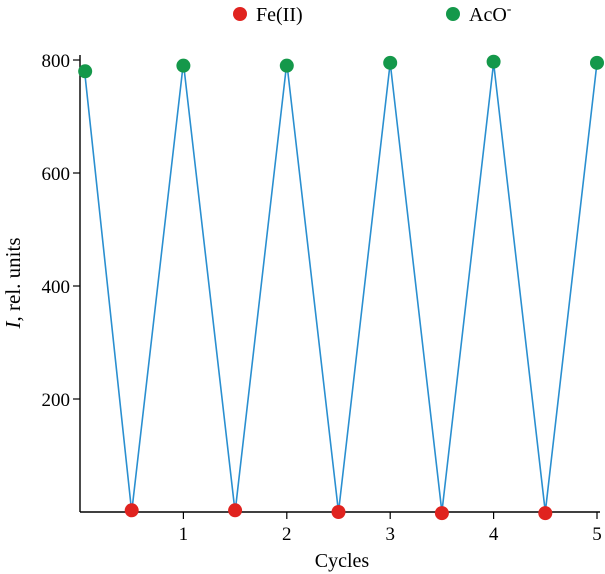 The image size is (605, 574). What do you see at coordinates (13, 280) in the screenshot?
I see `y-axis-label-rest: , rel. units` at bounding box center [13, 280].